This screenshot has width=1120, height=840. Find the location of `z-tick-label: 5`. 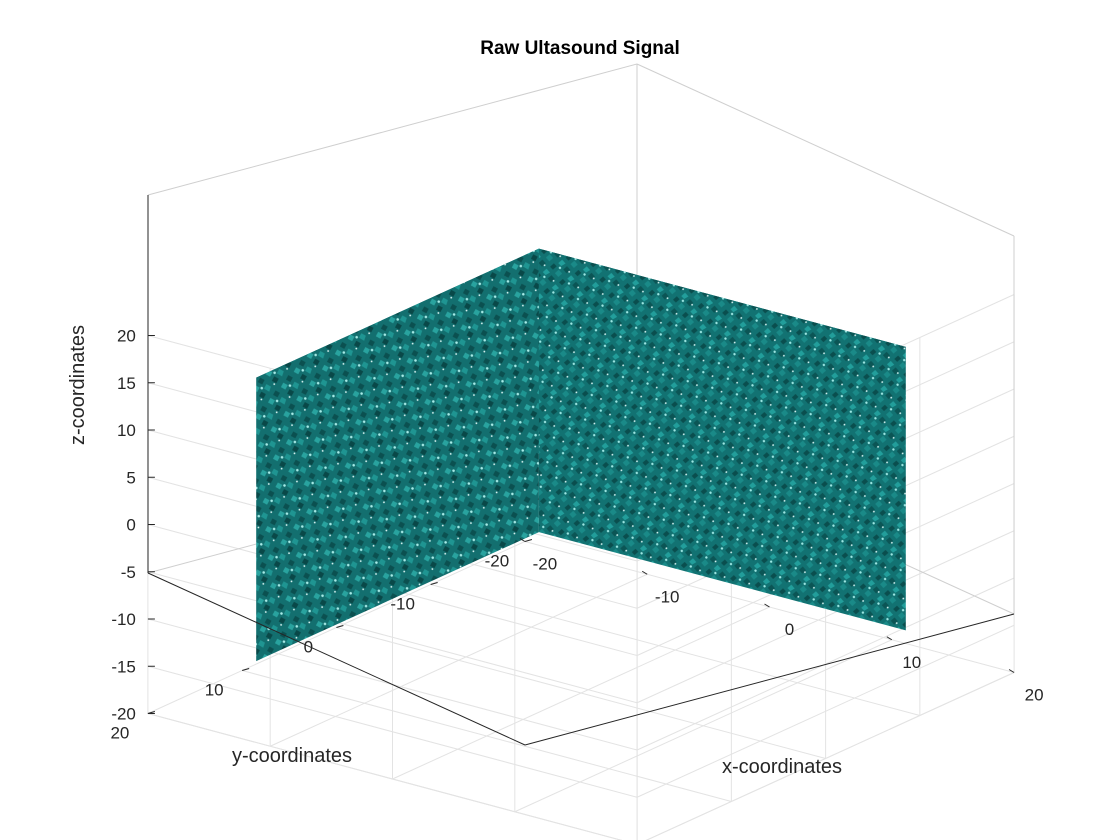

z-tick-label: 5 is located at coordinates (130, 477).